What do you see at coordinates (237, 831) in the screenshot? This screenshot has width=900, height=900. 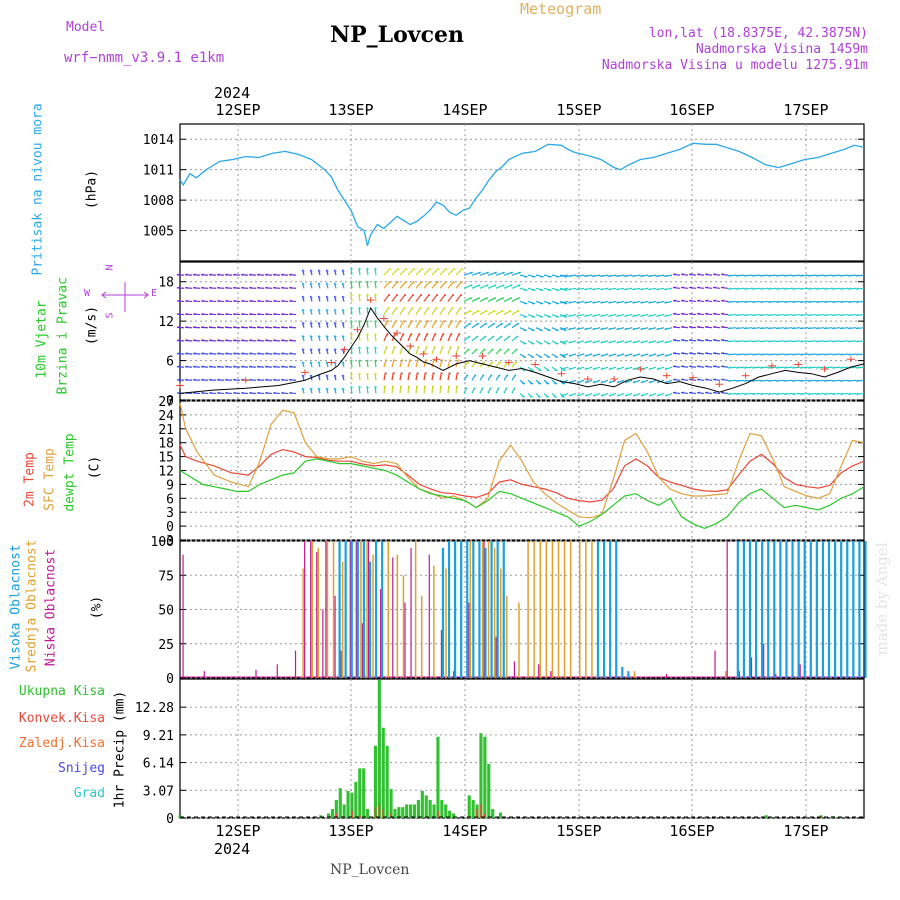 I see `bottom-date-label-0: 12SEP` at bounding box center [237, 831].